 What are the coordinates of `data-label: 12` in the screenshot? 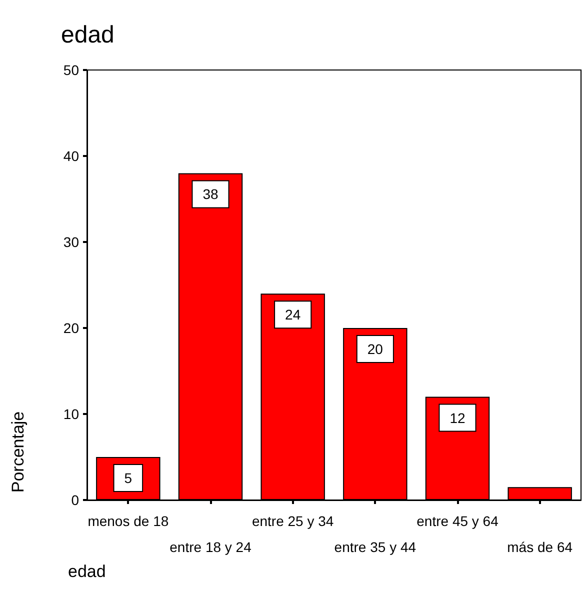 It's located at (458, 418).